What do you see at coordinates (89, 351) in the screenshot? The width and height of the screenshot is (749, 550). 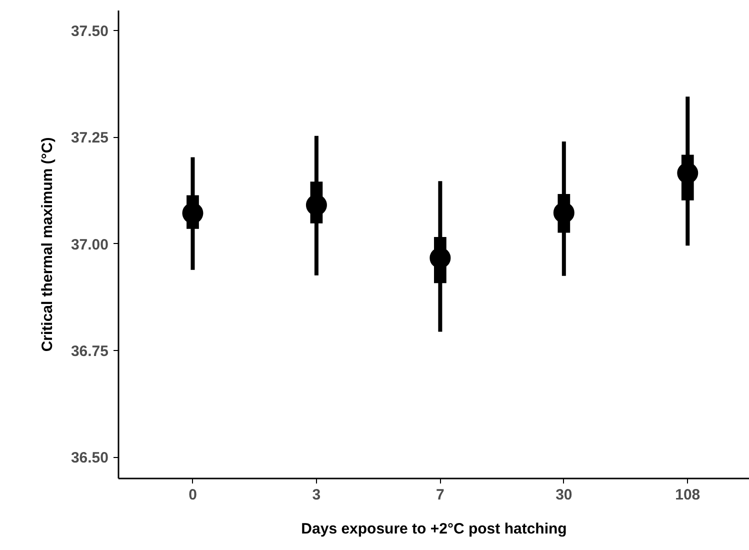 I see `y-tick-label: 36.75` at bounding box center [89, 351].